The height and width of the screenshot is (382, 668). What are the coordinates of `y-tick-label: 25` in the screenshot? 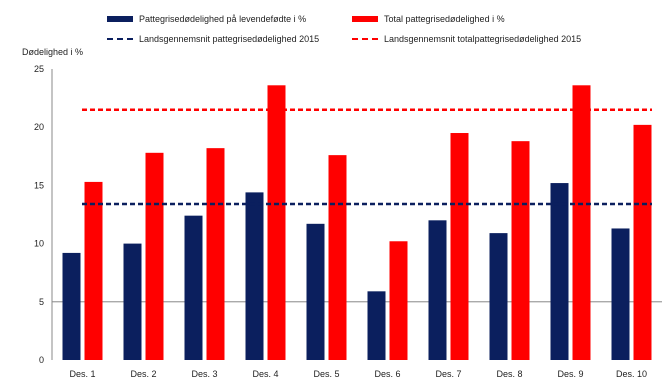 It's located at (39, 69).